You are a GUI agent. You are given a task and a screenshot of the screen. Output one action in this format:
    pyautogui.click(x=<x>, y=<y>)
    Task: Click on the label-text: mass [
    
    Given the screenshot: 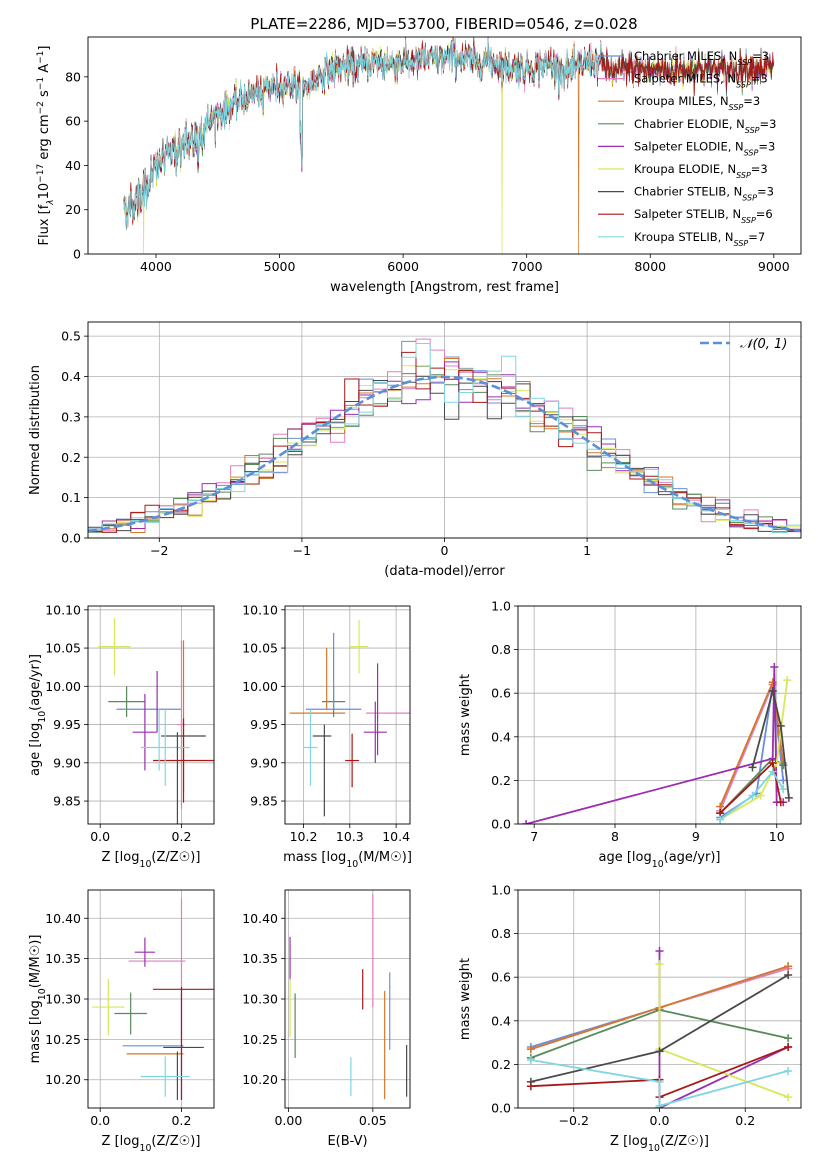 What is the action you would take?
    pyautogui.click(x=35, y=1041)
    